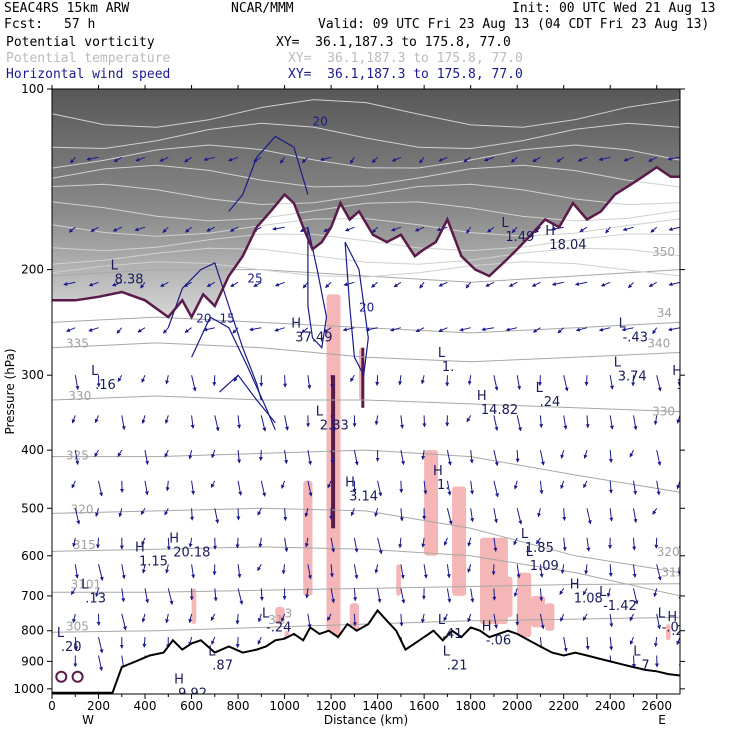 The width and height of the screenshot is (740, 740). Describe the element at coordinates (658, 344) in the screenshot. I see `theta-label: 340` at that location.